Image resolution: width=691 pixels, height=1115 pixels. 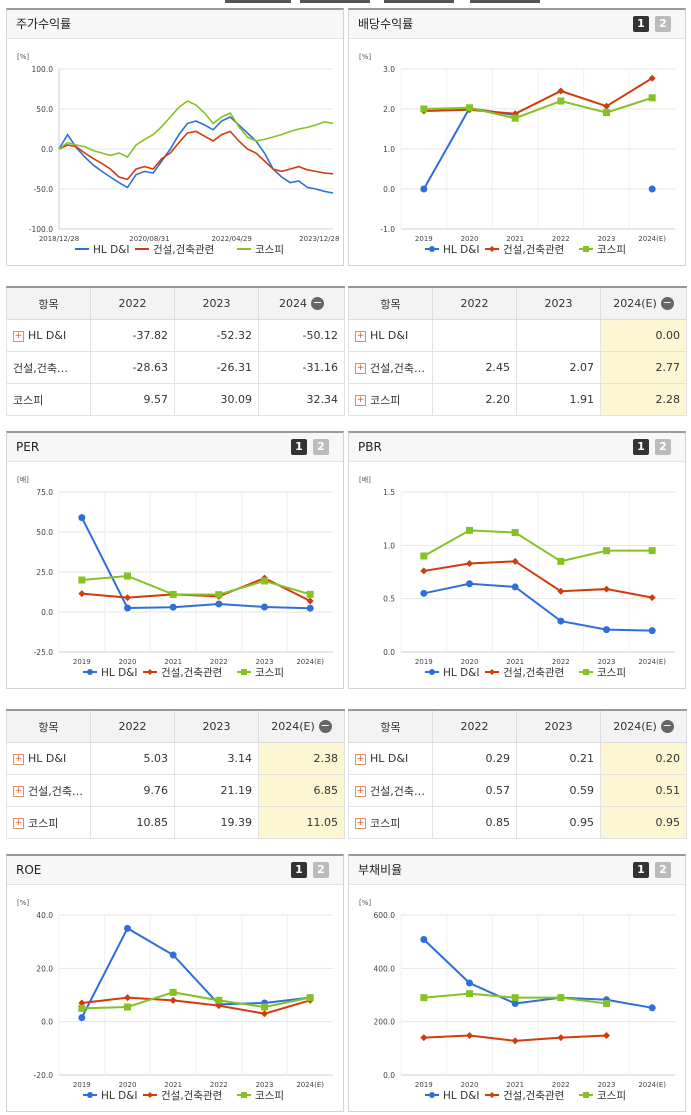 What do you see at coordinates (389, 492) in the screenshot?
I see `y-tick-label: 1.5` at bounding box center [389, 492].